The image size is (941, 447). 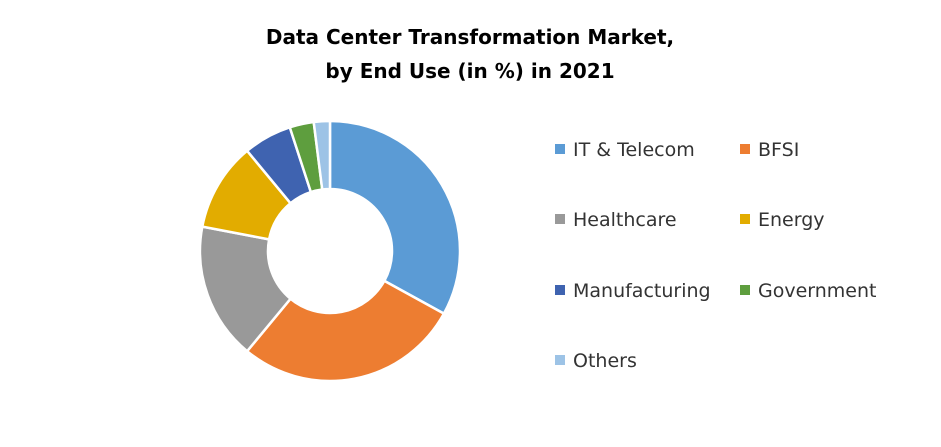 I want to click on legend-label: Manufacturing, so click(x=642, y=291).